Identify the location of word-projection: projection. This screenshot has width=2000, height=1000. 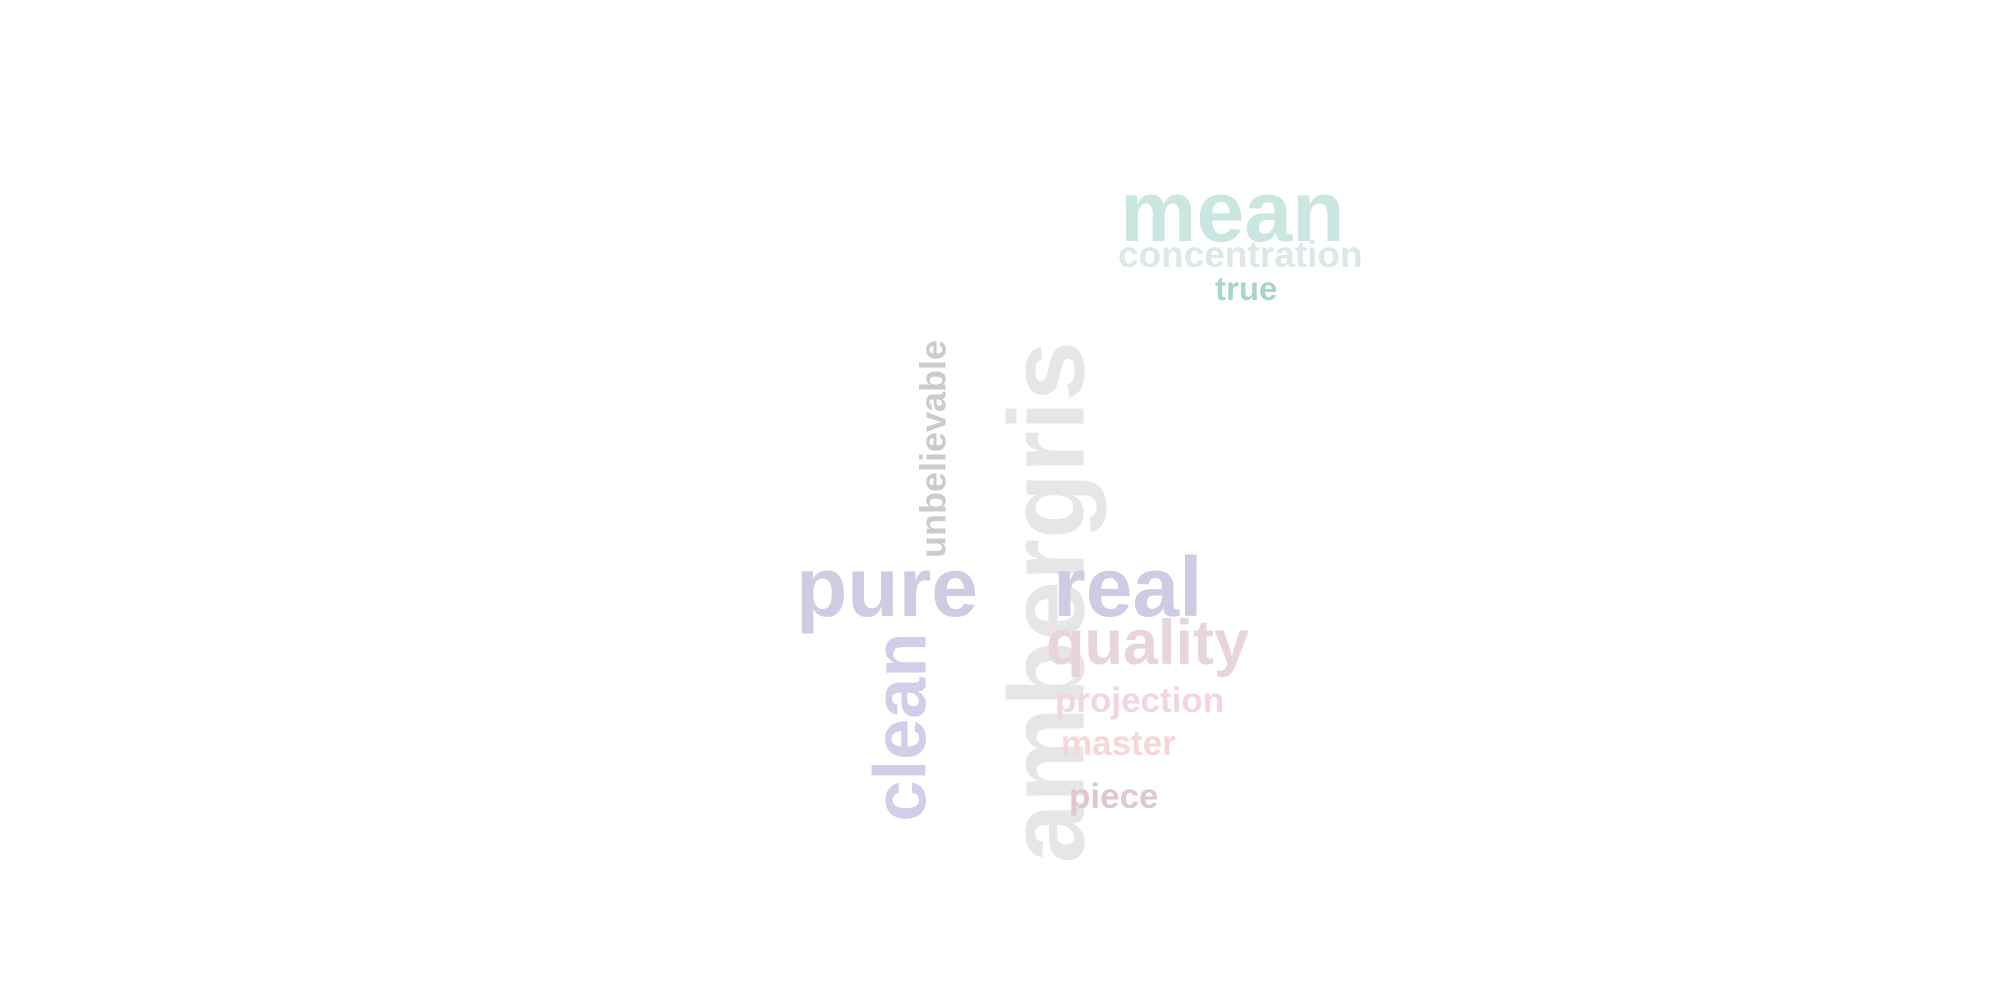
(1139, 700).